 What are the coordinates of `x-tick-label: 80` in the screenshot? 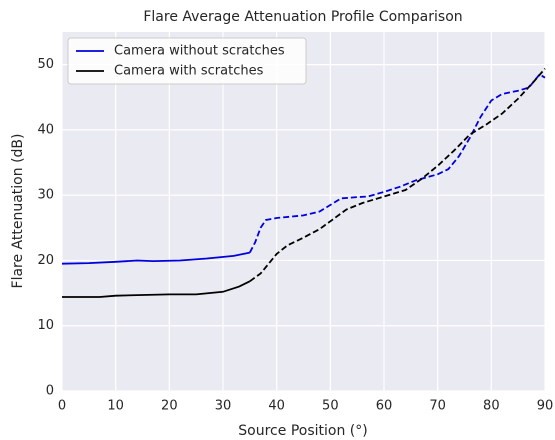 It's located at (491, 406).